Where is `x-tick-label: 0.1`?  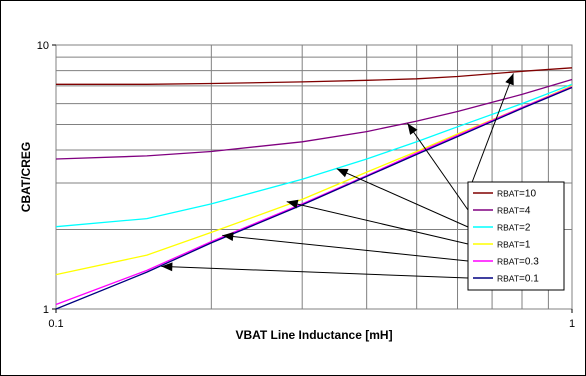
x-tick-label: 0.1 is located at coordinates (55, 324).